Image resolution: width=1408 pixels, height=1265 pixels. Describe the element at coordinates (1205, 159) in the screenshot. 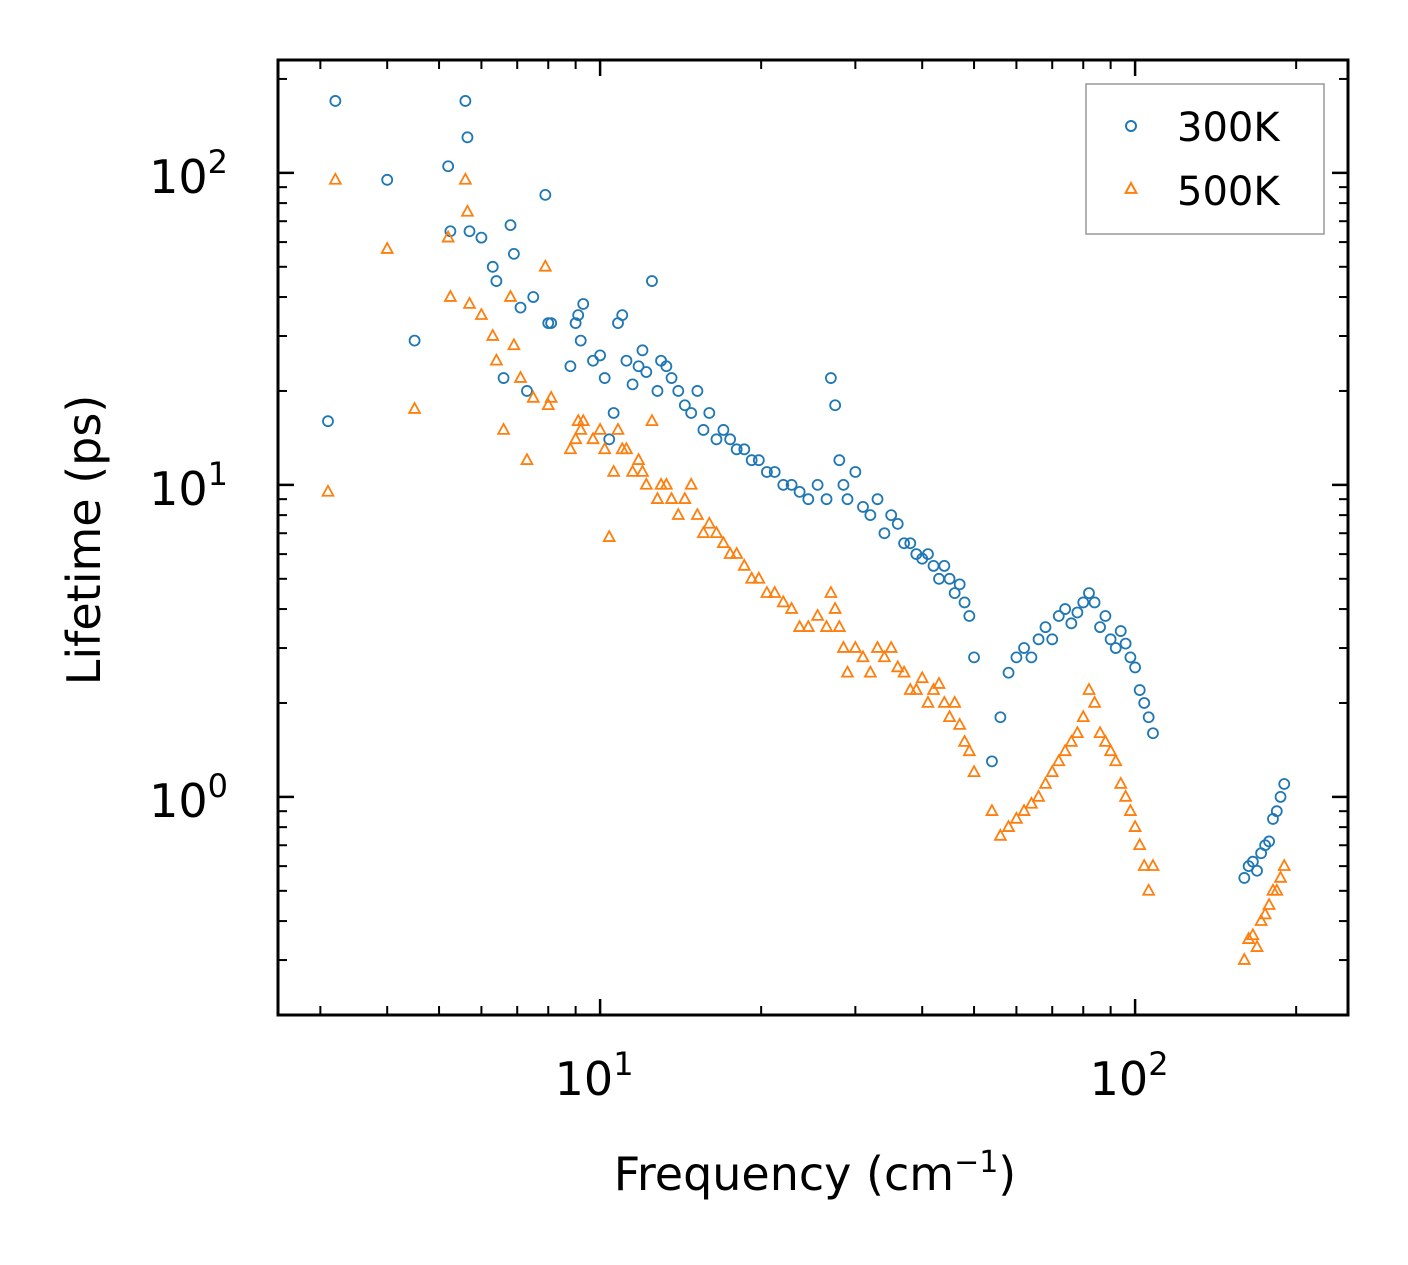

I see `legend-box` at that location.